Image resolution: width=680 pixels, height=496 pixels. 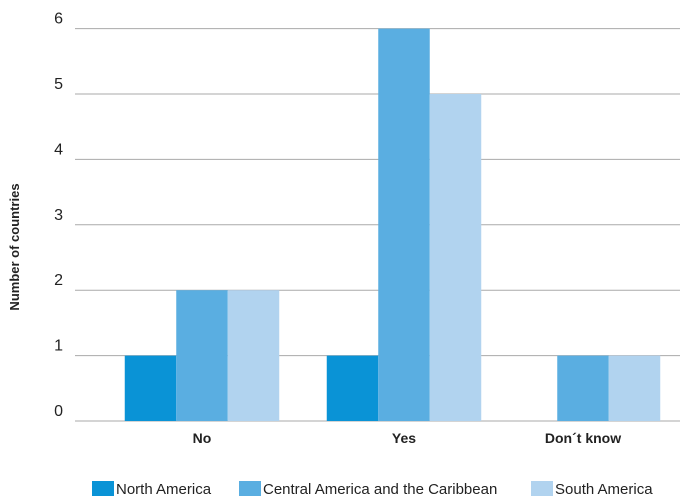 What do you see at coordinates (164, 488) in the screenshot?
I see `legend-label: North America` at bounding box center [164, 488].